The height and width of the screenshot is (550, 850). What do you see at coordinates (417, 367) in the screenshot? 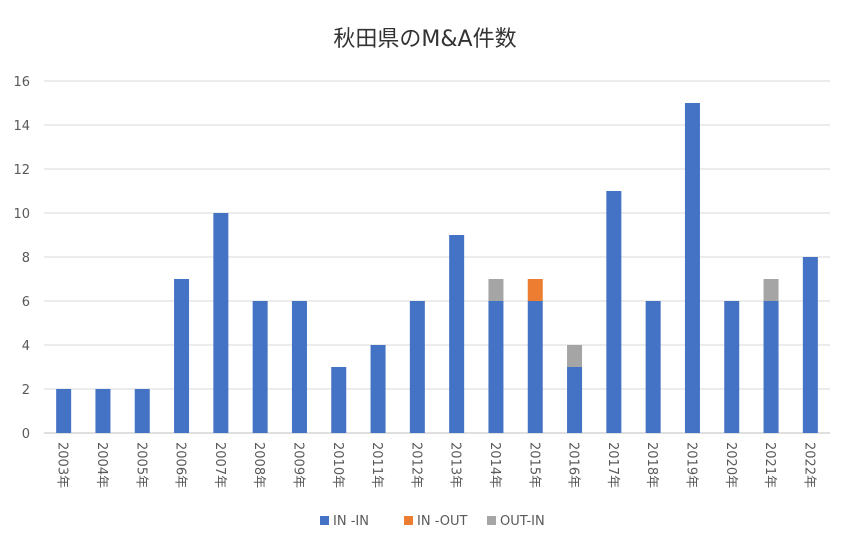
I see `bar-2012年-series-0` at bounding box center [417, 367].